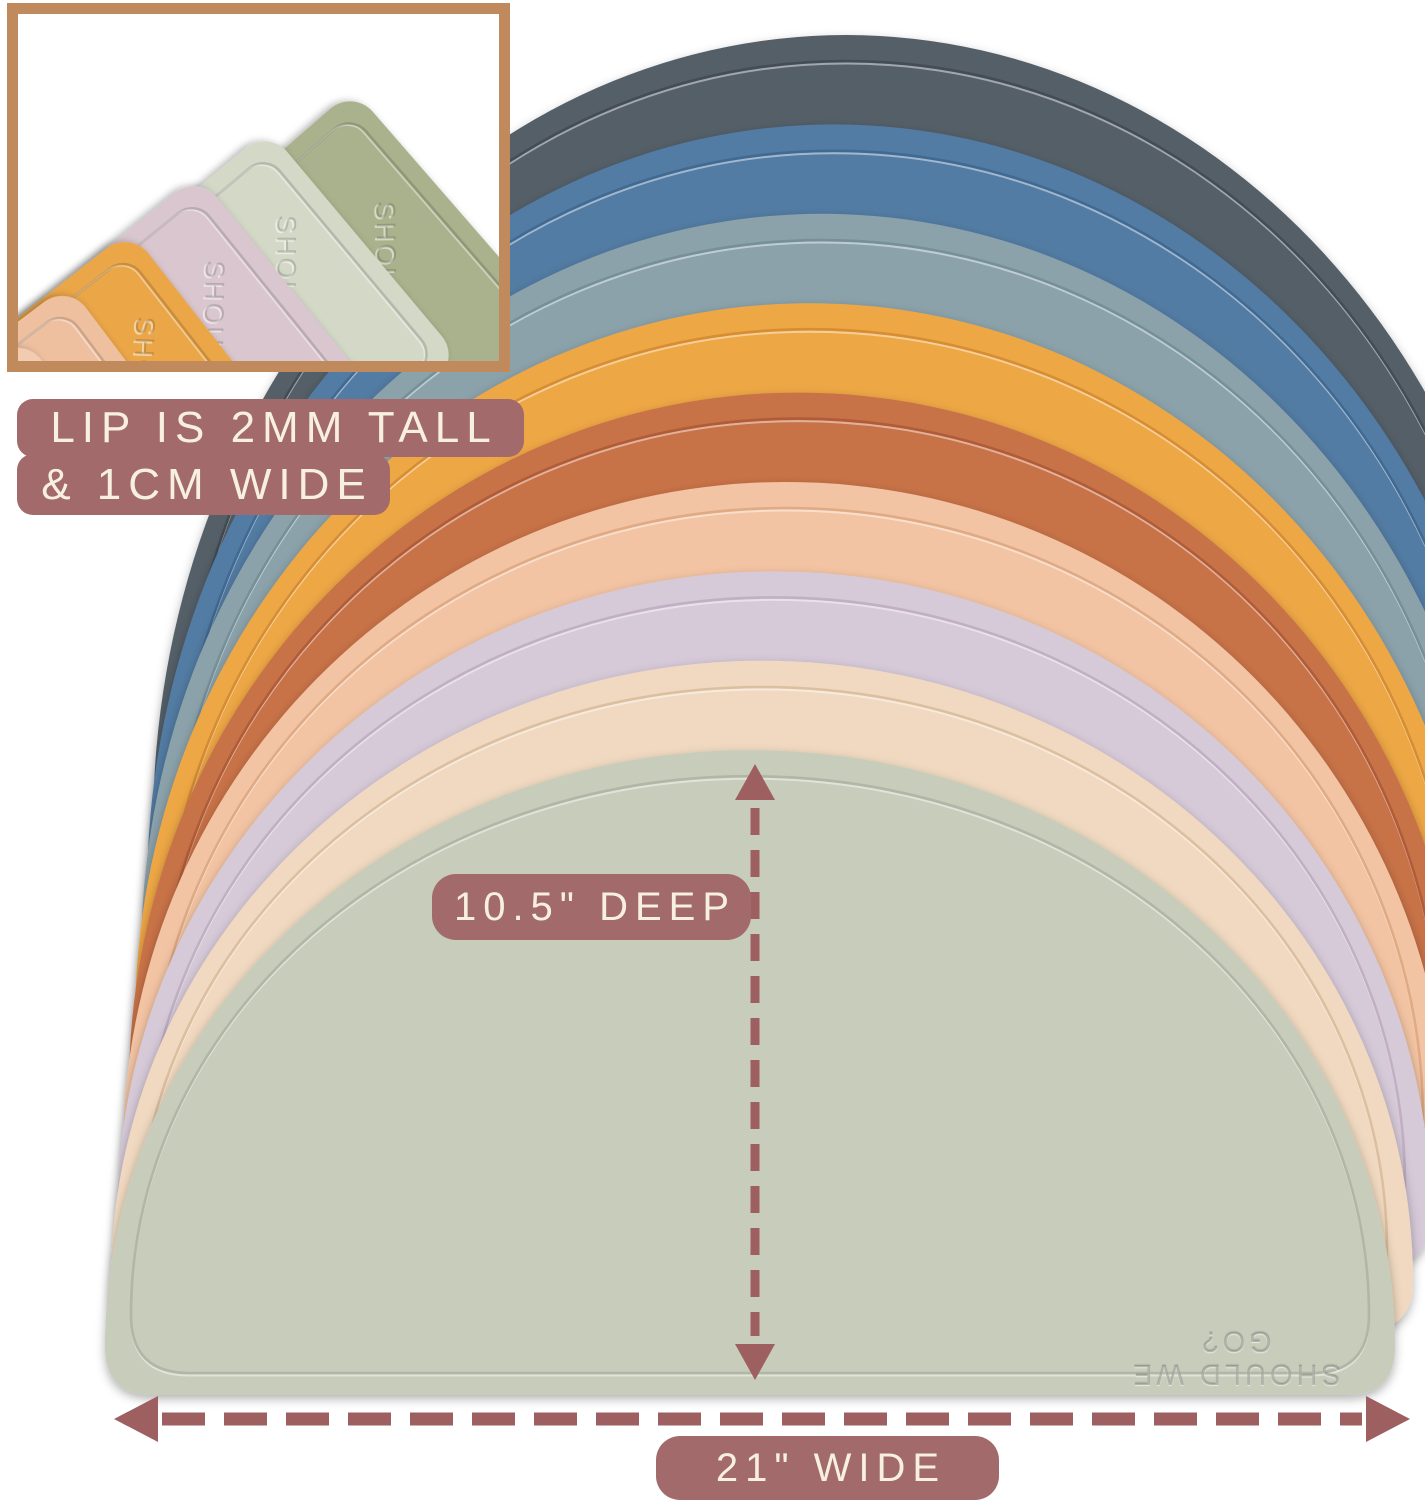  I want to click on width-dimension-label: 21" WIDE, so click(827, 1468).